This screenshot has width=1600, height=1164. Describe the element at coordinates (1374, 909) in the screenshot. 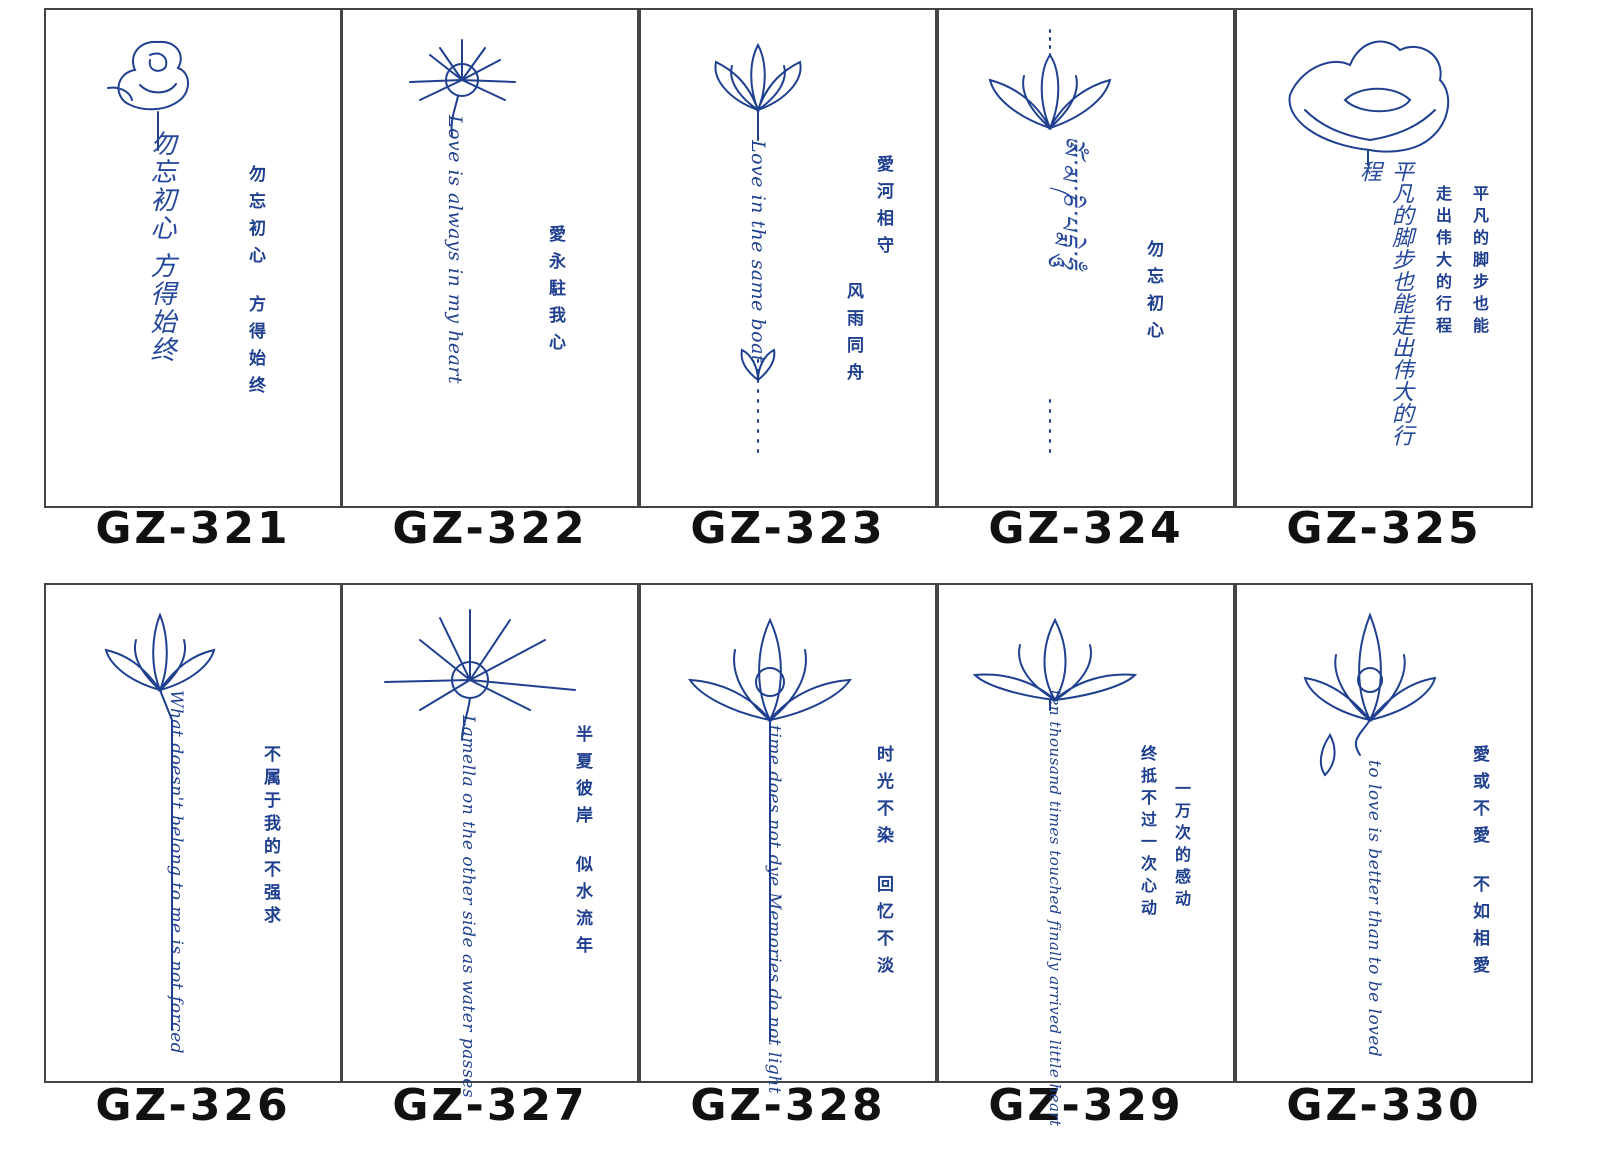

I see `tattoo-script: to love is better than to be loved` at that location.